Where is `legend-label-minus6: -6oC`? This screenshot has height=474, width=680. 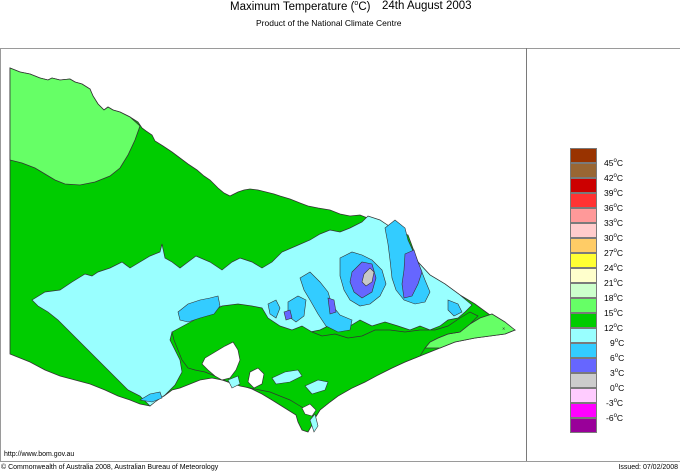
legend-label-minus6: -6oC is located at coordinates (615, 418).